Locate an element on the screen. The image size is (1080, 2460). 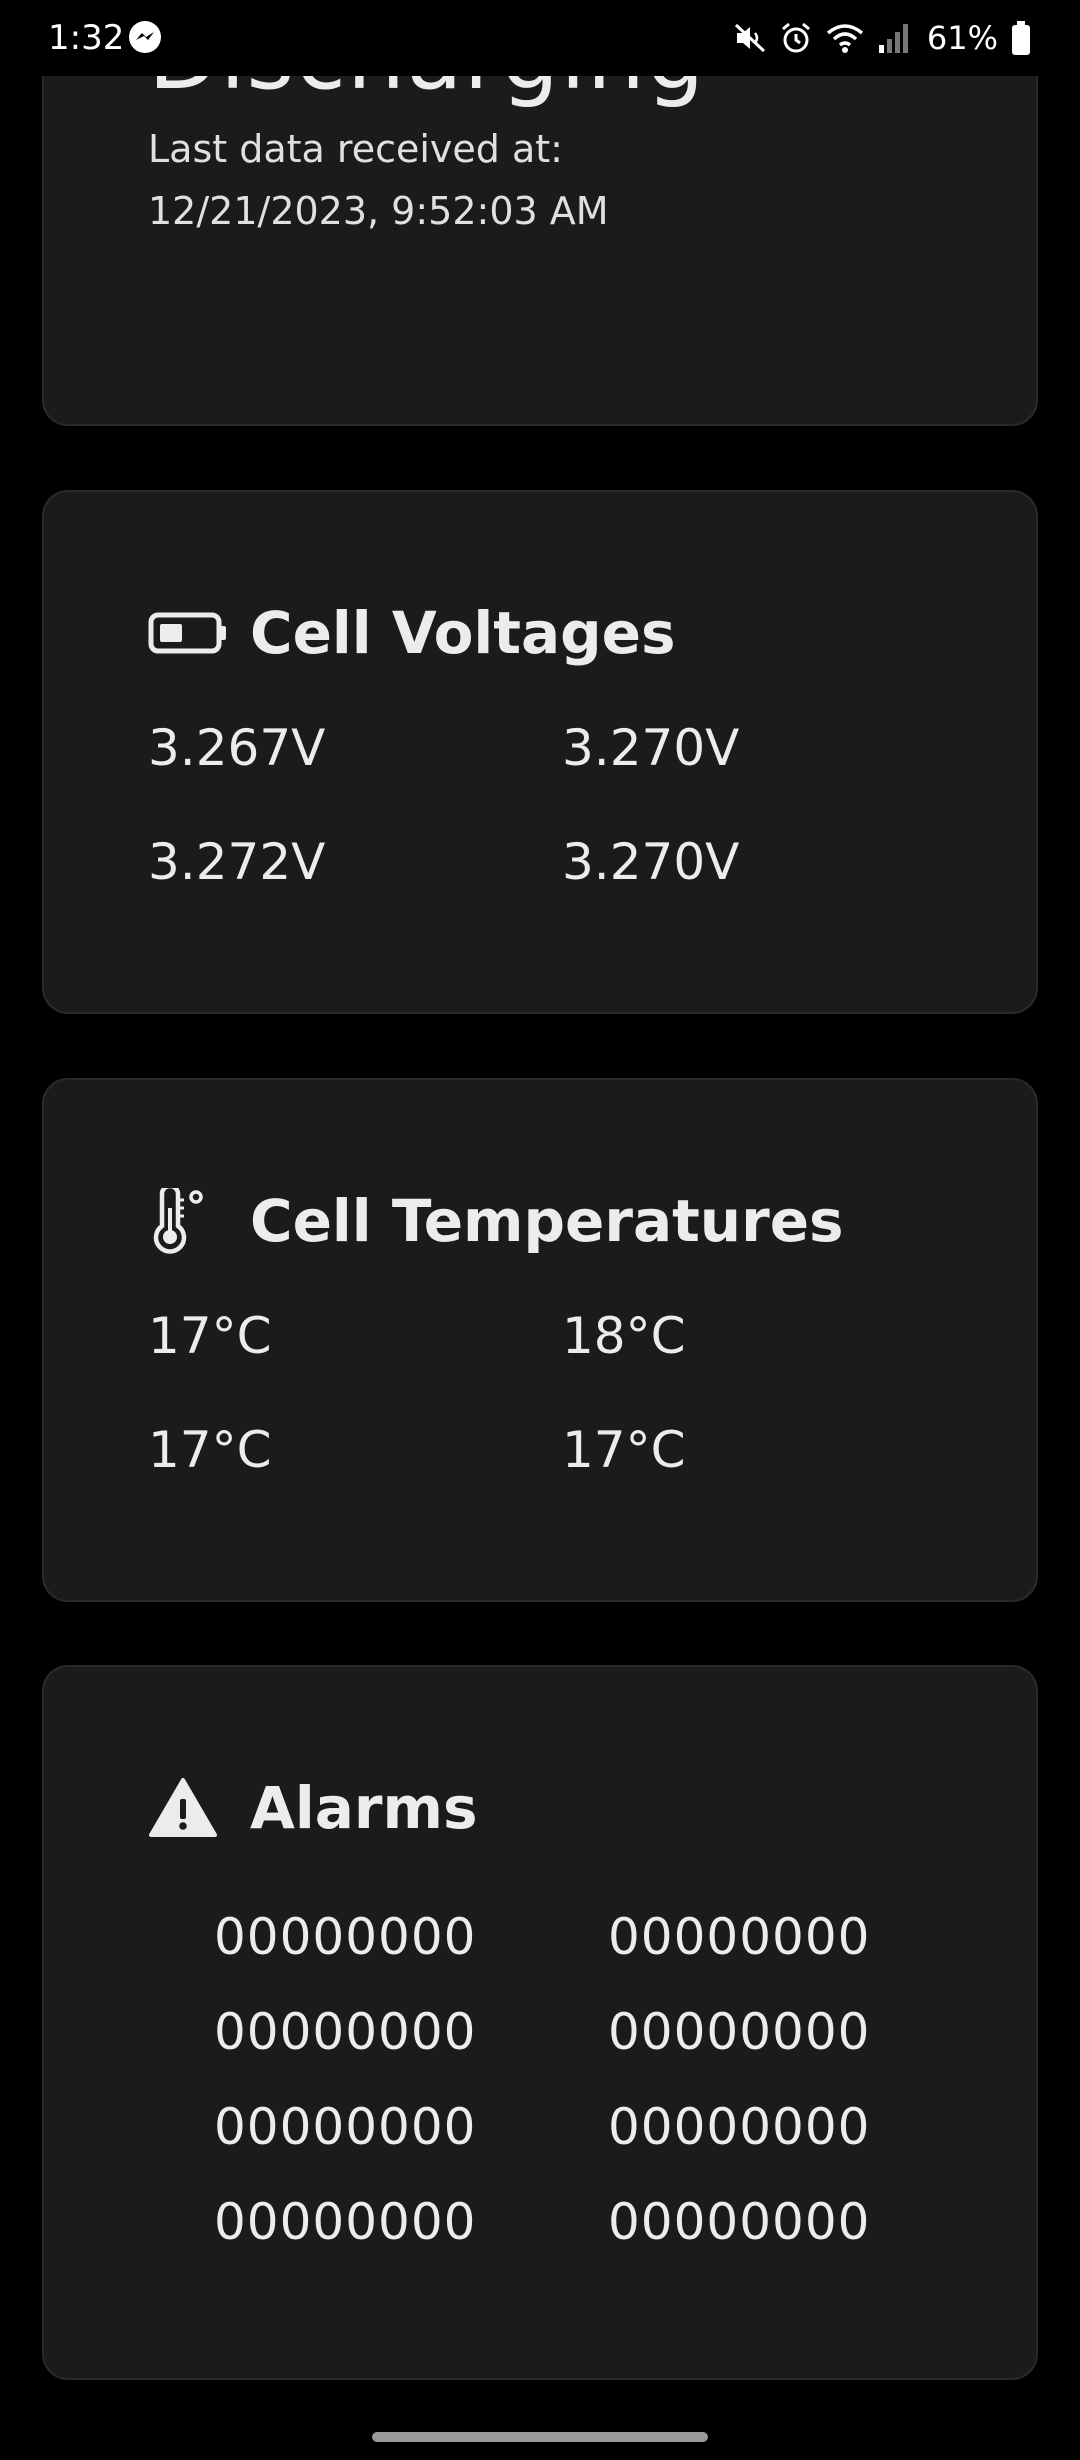
messenger-icon is located at coordinates (145, 37).